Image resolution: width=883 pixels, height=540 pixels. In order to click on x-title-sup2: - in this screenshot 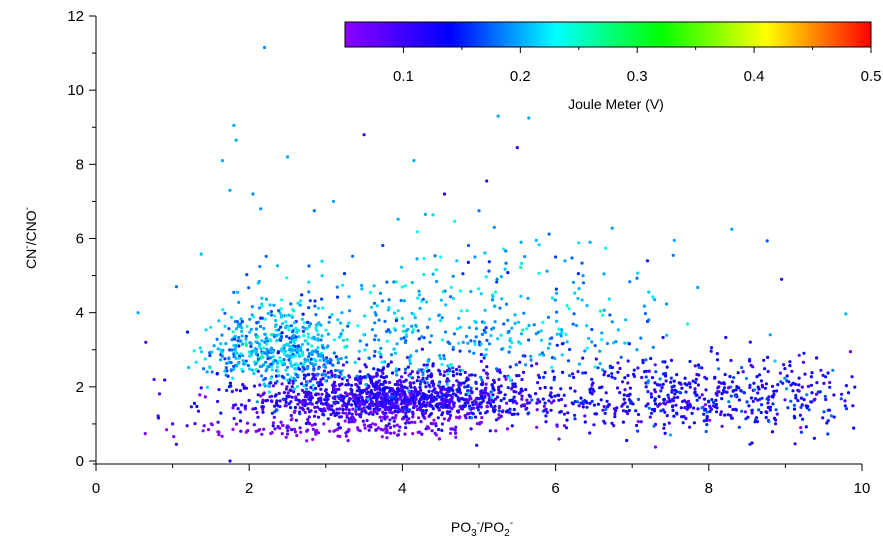, I will do `click(511, 523)`.